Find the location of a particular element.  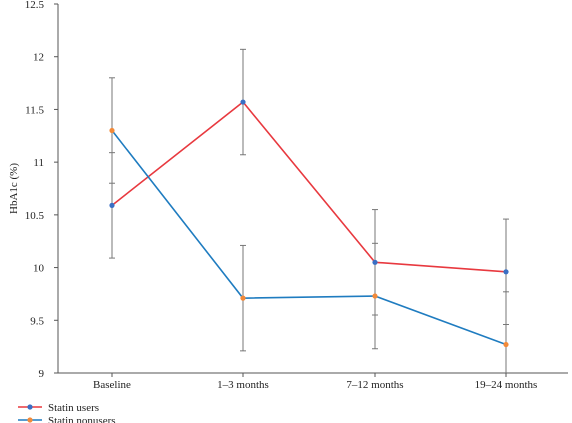

y-tick-label: 11 is located at coordinates (38, 163).